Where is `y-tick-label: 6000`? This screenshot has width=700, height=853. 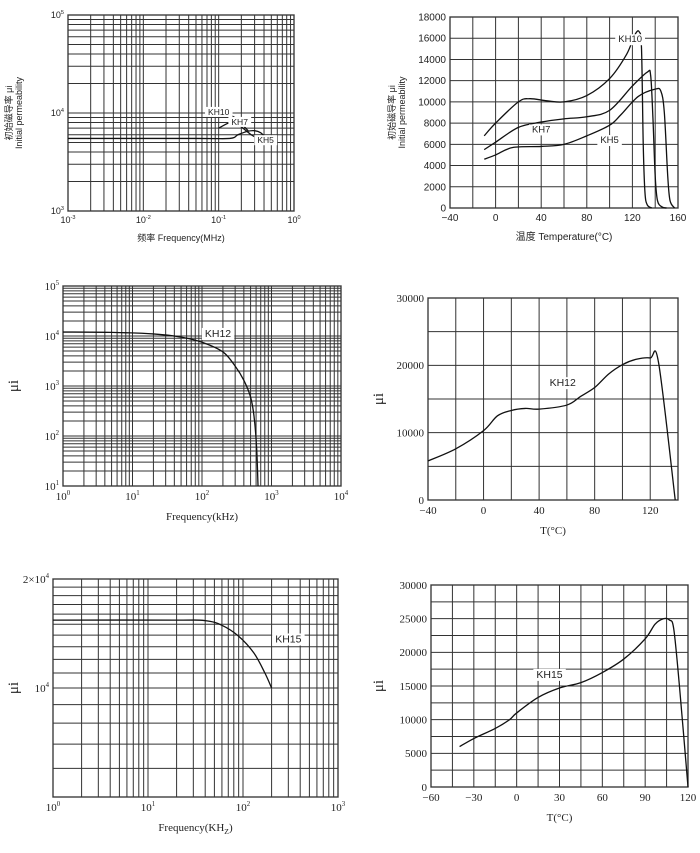 y-tick-label: 6000 is located at coordinates (435, 145).